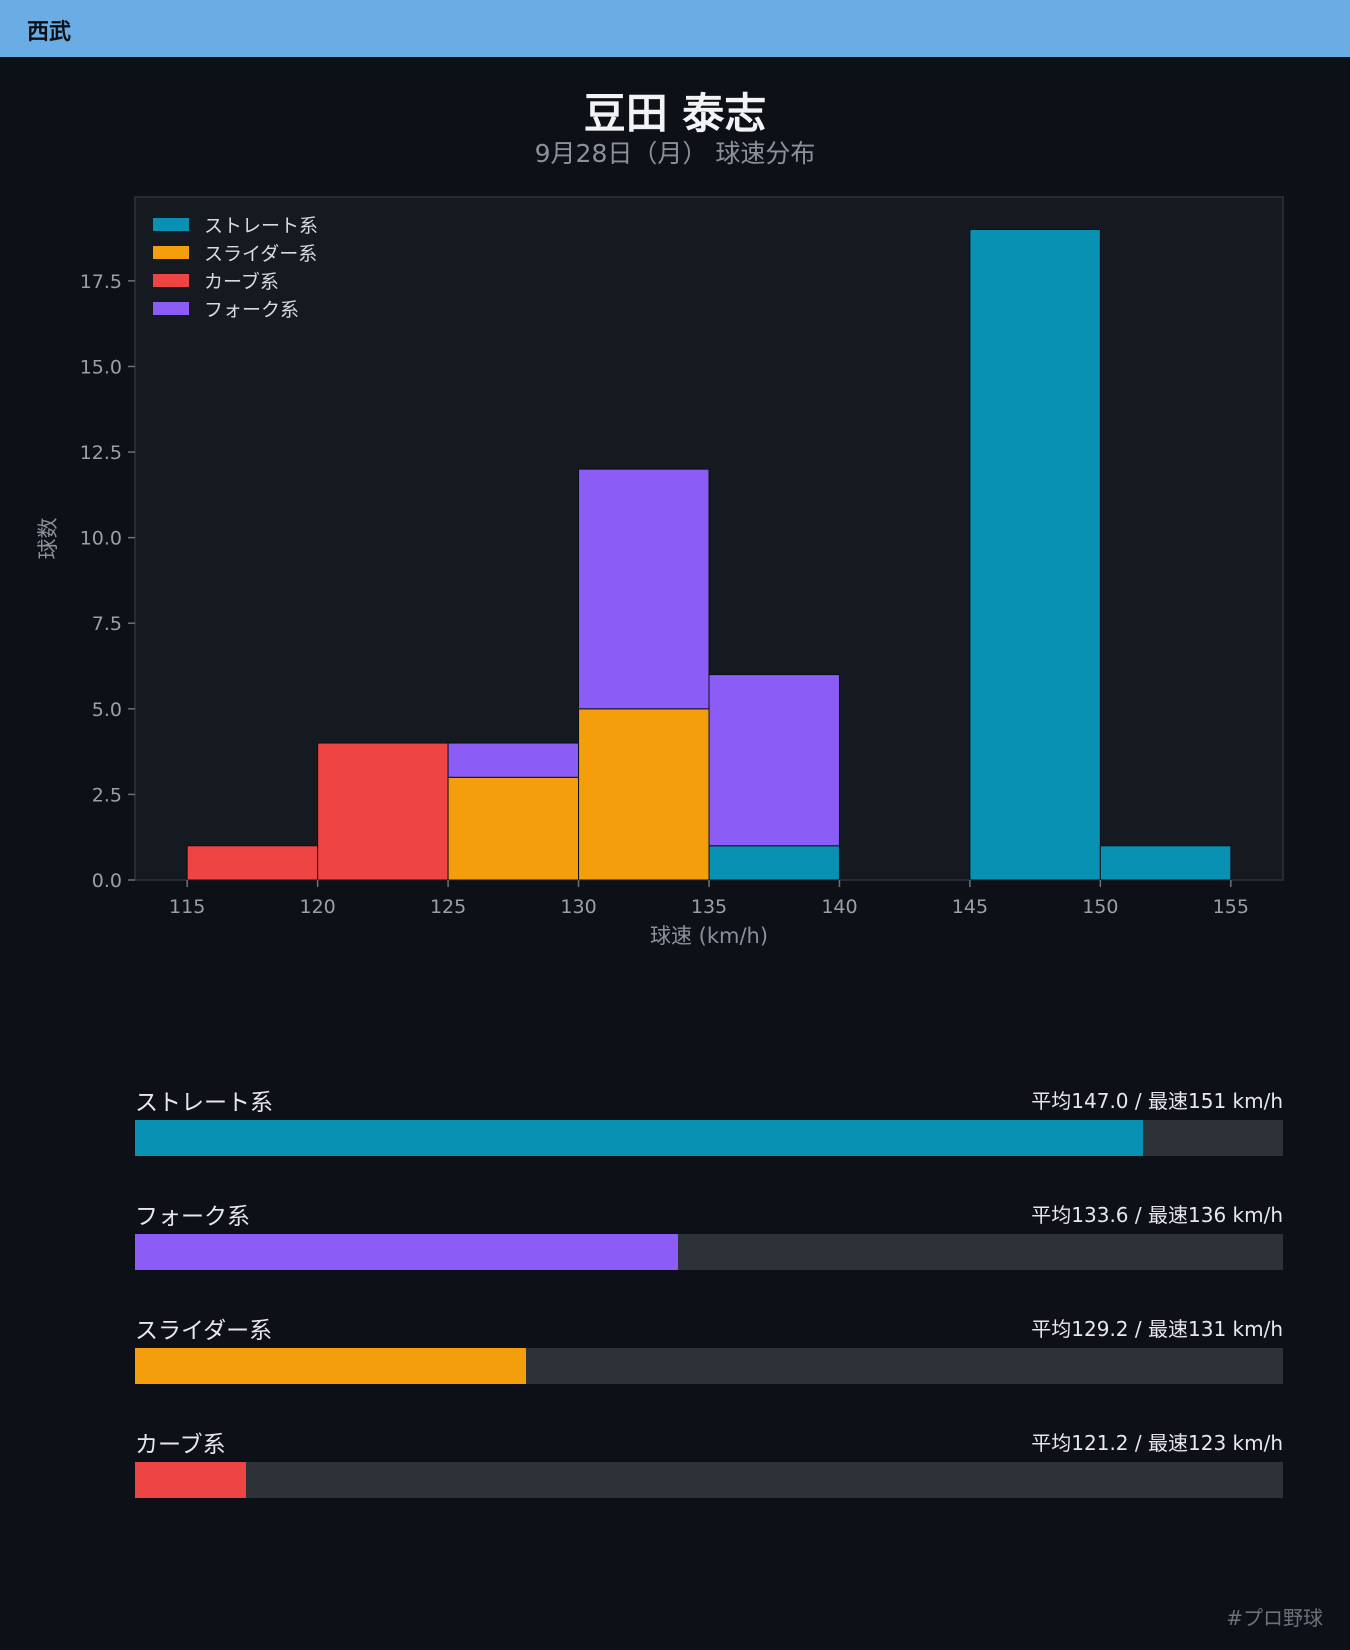 Image resolution: width=1350 pixels, height=1650 pixels. I want to click on legend-label: ストレート系, so click(261, 226).